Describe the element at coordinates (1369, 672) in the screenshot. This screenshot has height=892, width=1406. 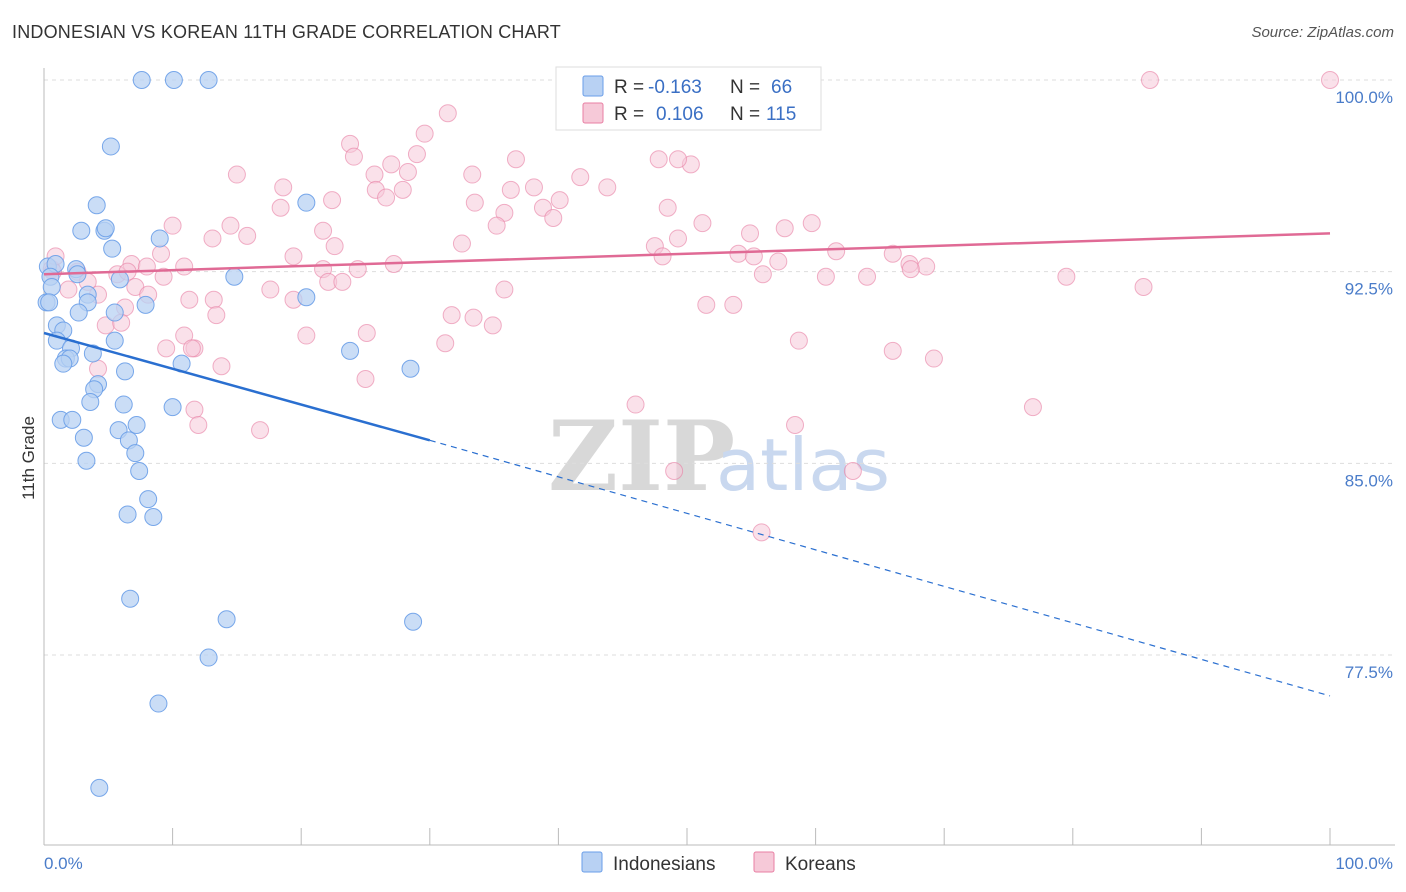
I see `y-tick-label-3: 77.5%` at that location.